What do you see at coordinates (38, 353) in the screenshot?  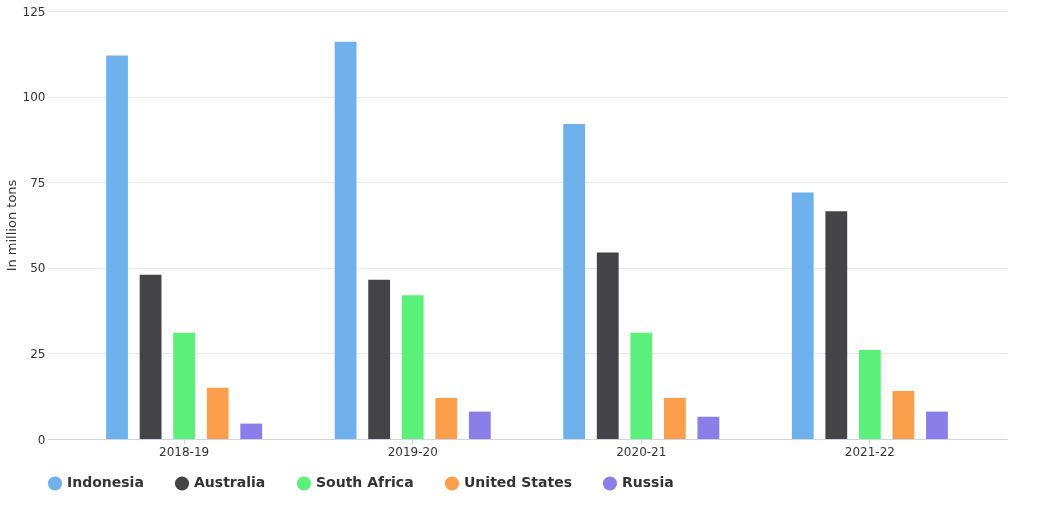 I see `y-tick-label: 25` at bounding box center [38, 353].